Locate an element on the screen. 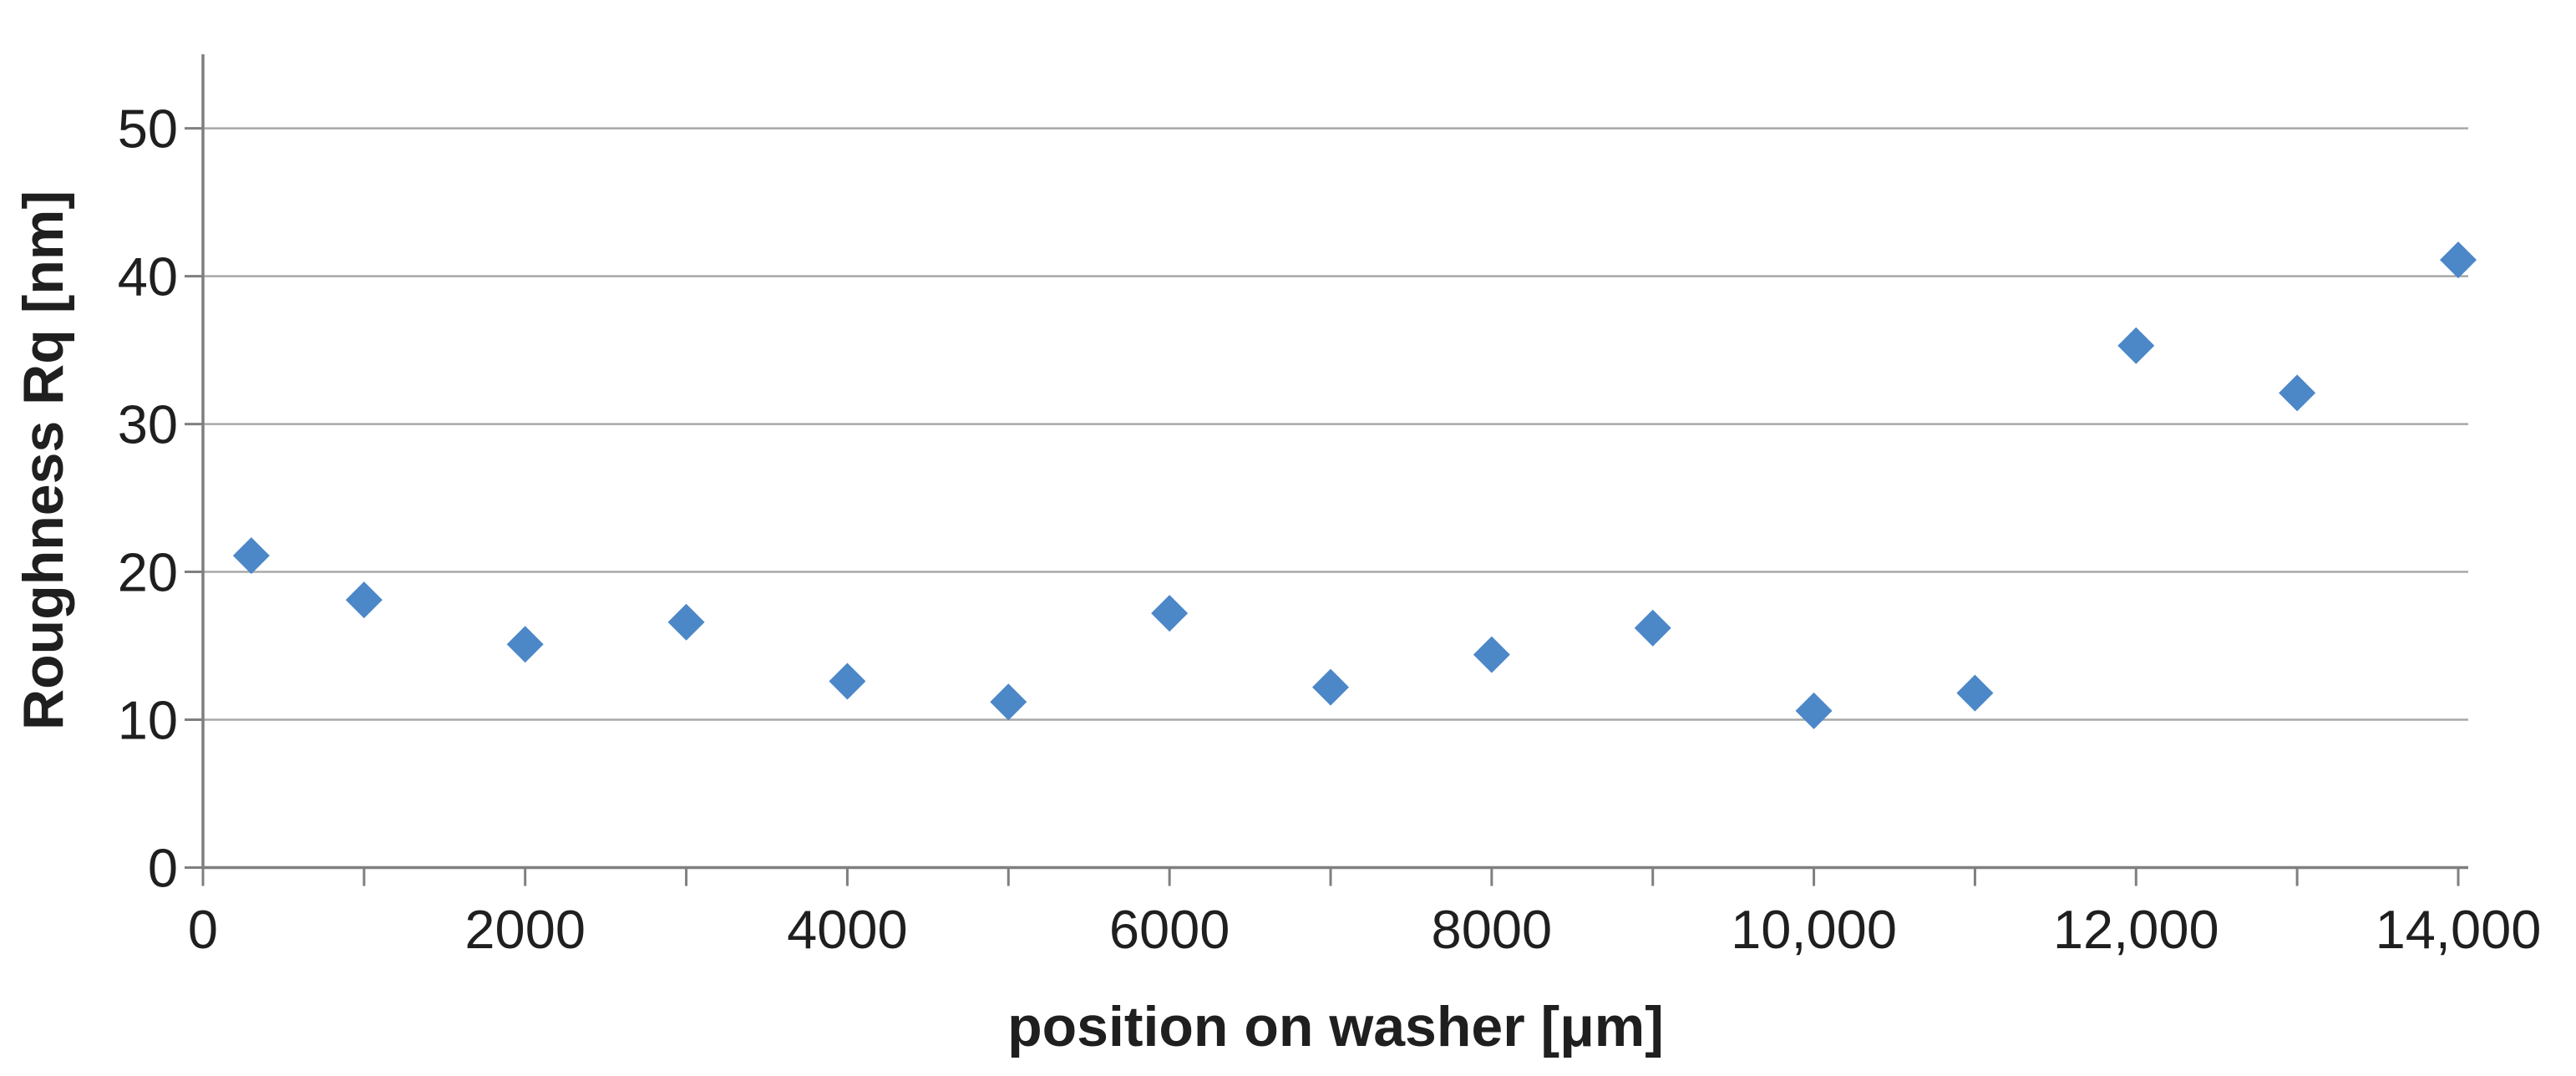 This screenshot has height=1076, width=2576. x-tick-label: 12,000 is located at coordinates (2136, 930).